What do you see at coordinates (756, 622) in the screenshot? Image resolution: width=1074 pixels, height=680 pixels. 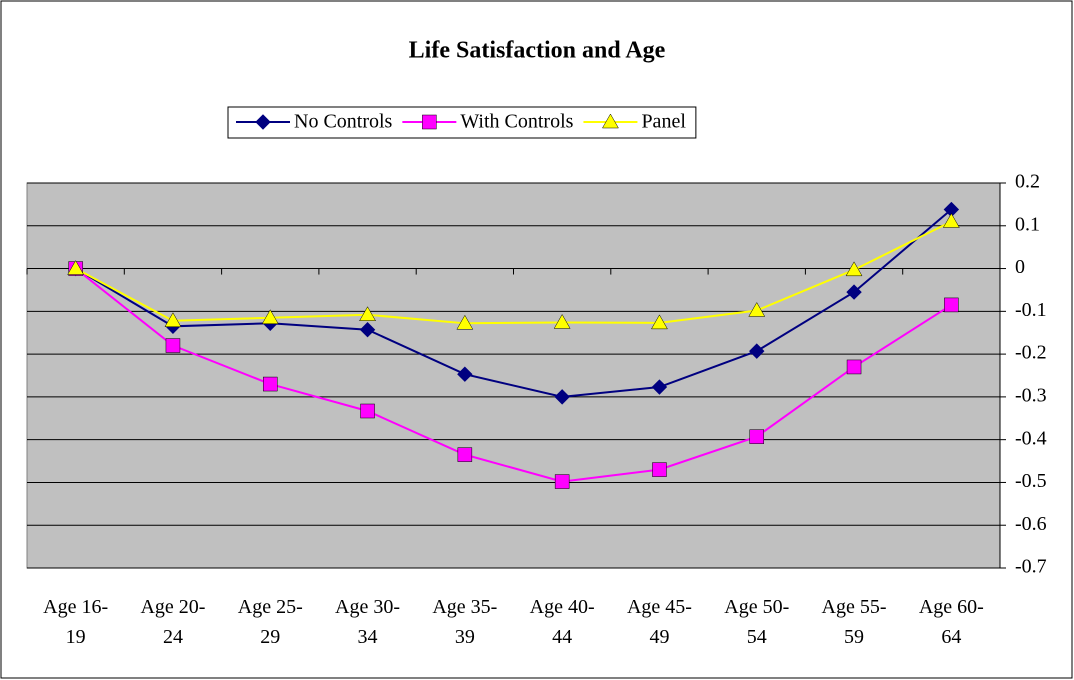 I see `x-tick-label: Age 50-54` at bounding box center [756, 622].